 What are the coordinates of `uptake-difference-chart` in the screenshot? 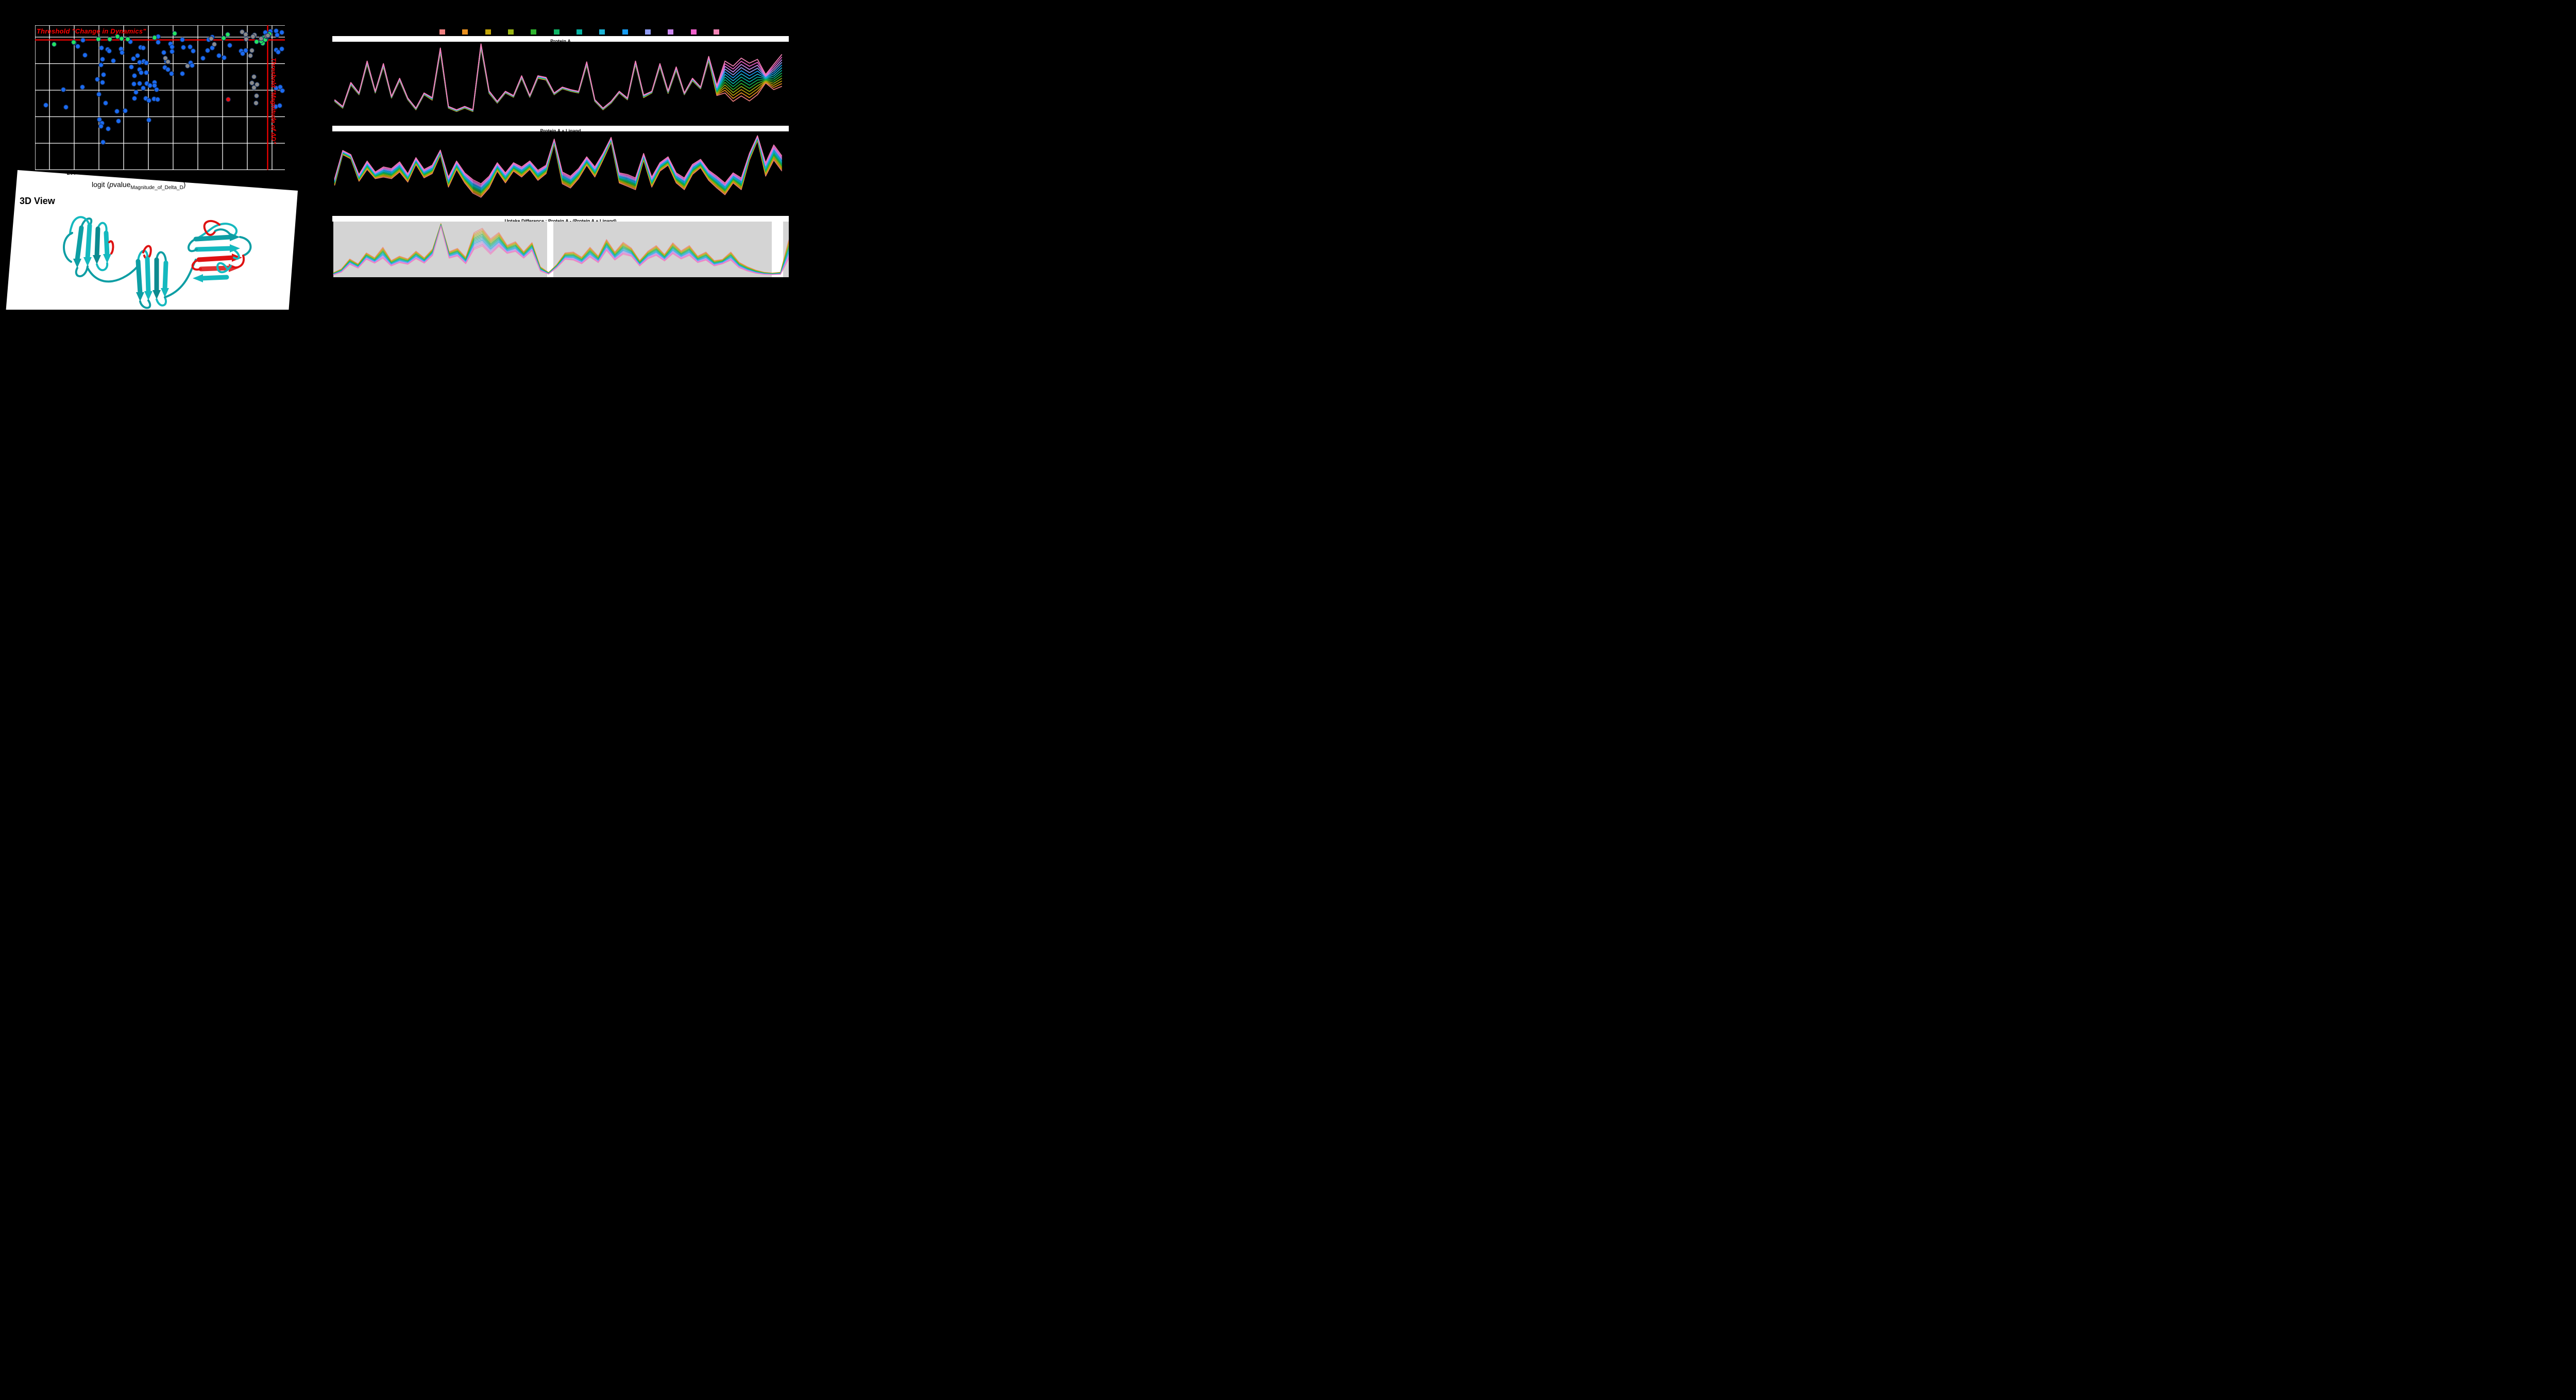 It's located at (560, 249).